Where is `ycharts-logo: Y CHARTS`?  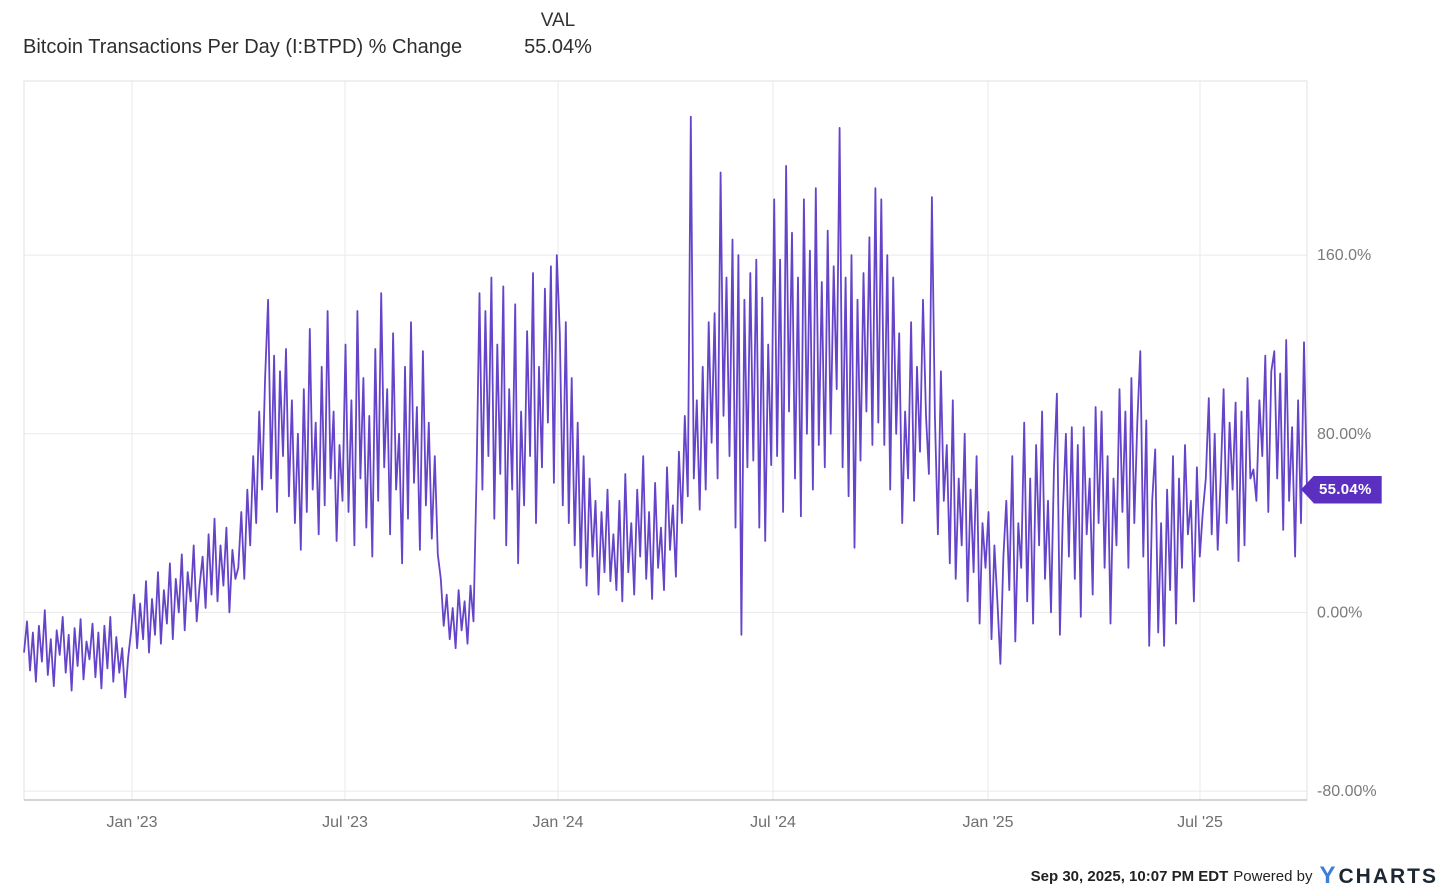
ycharts-logo: Y CHARTS is located at coordinates (1378, 876).